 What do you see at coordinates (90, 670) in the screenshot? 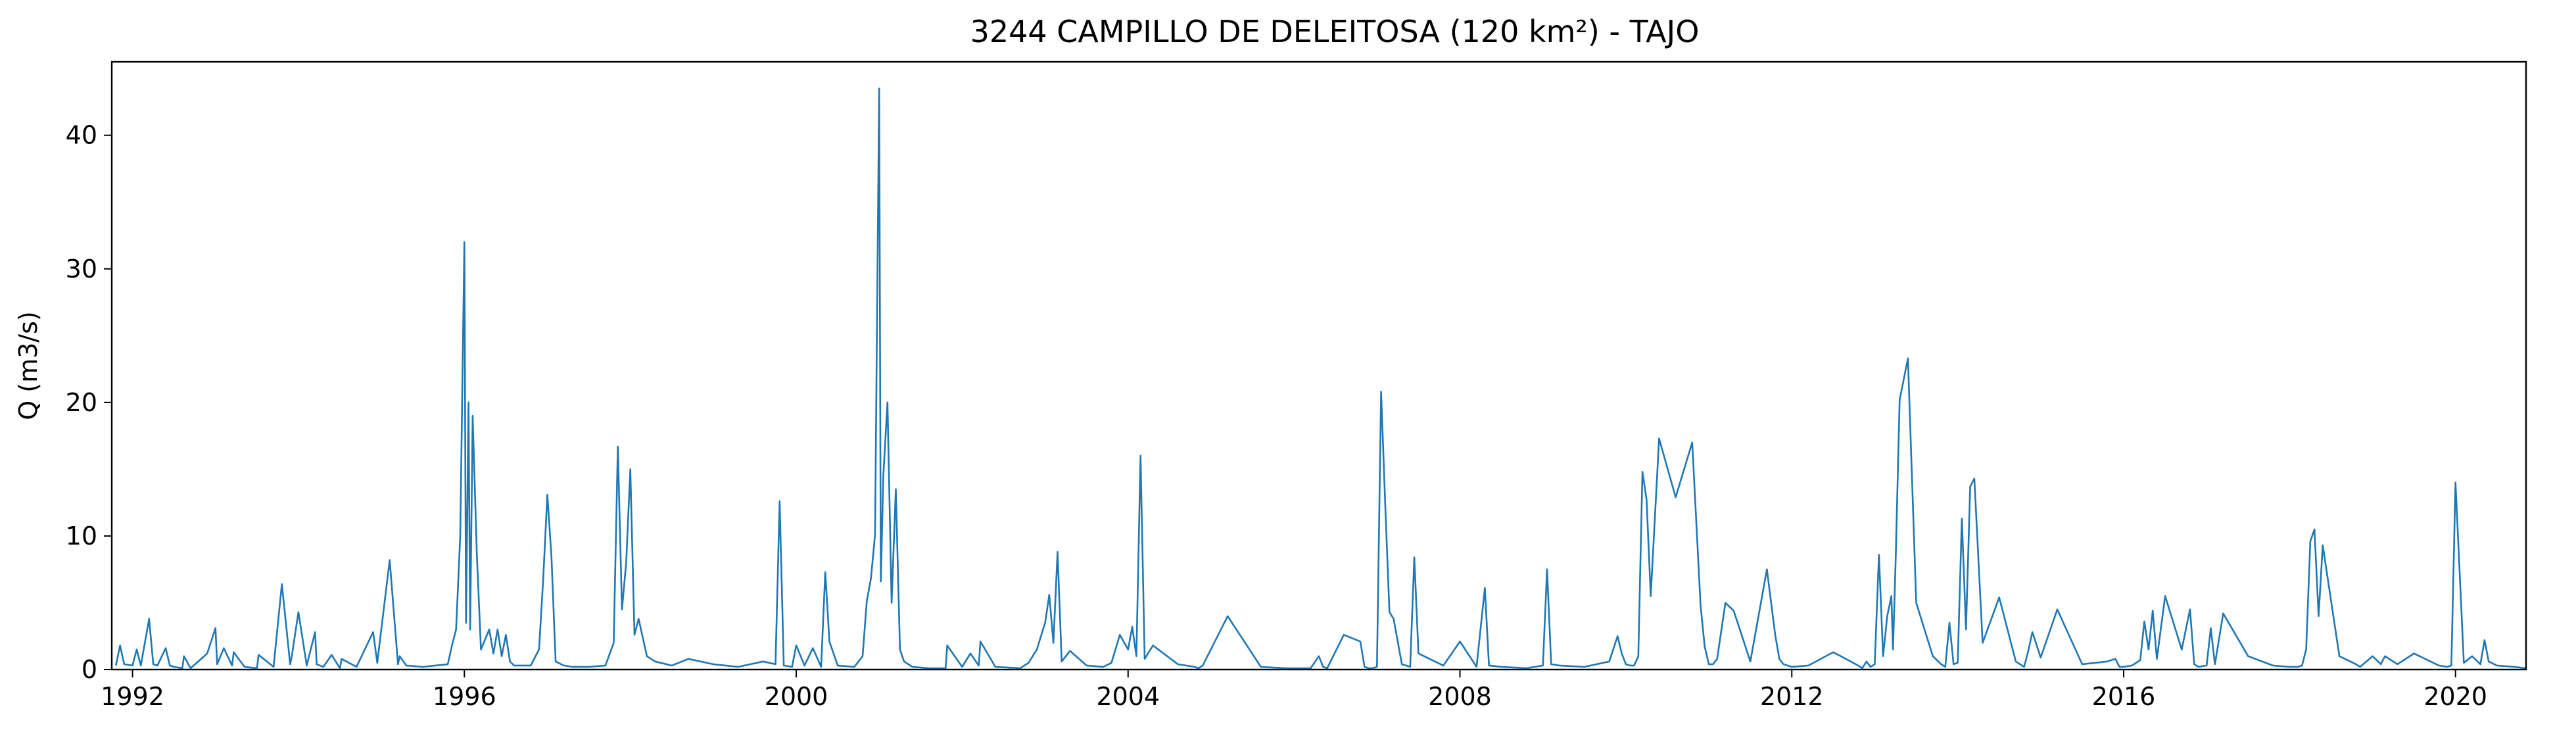
I see `y-tick-label: 0` at bounding box center [90, 670].